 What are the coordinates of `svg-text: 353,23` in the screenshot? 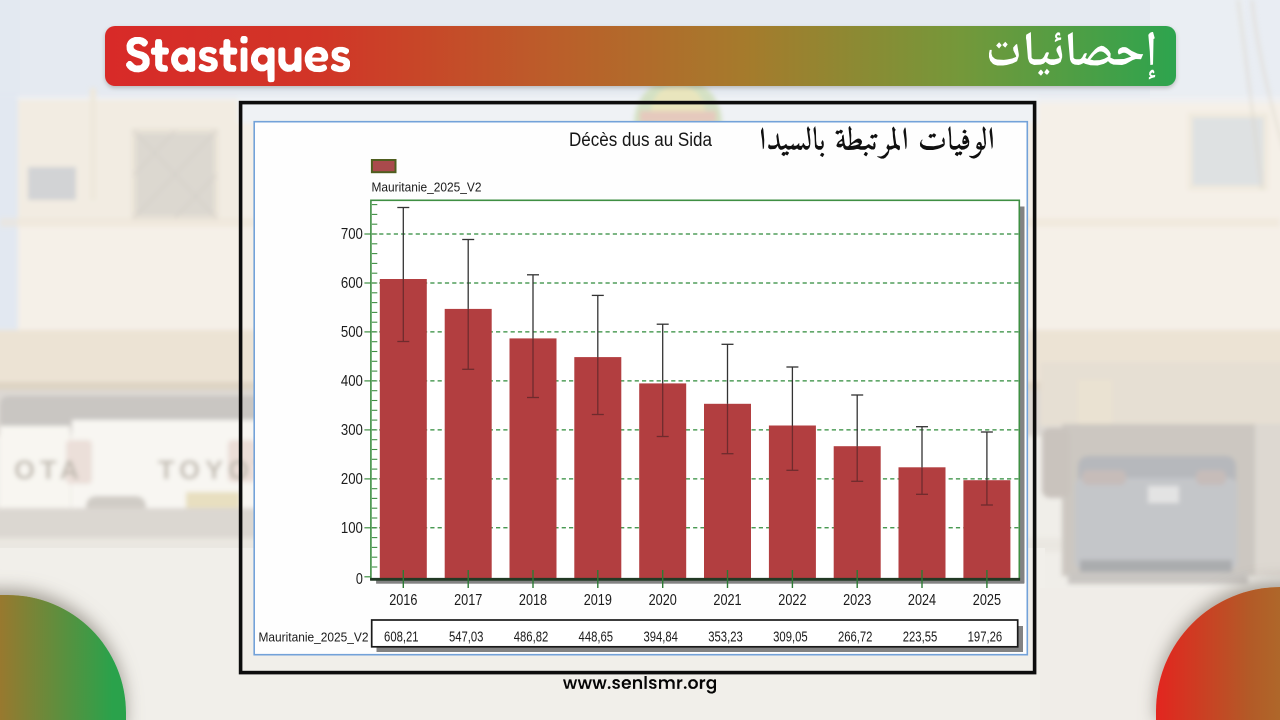 It's located at (725, 637).